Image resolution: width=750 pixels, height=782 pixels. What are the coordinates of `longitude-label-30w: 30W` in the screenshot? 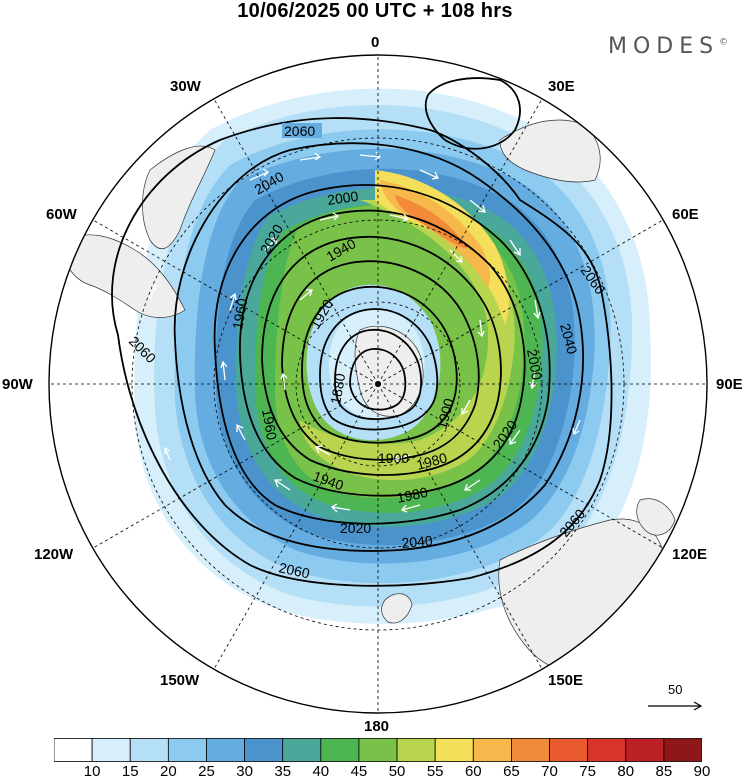 It's located at (185, 86).